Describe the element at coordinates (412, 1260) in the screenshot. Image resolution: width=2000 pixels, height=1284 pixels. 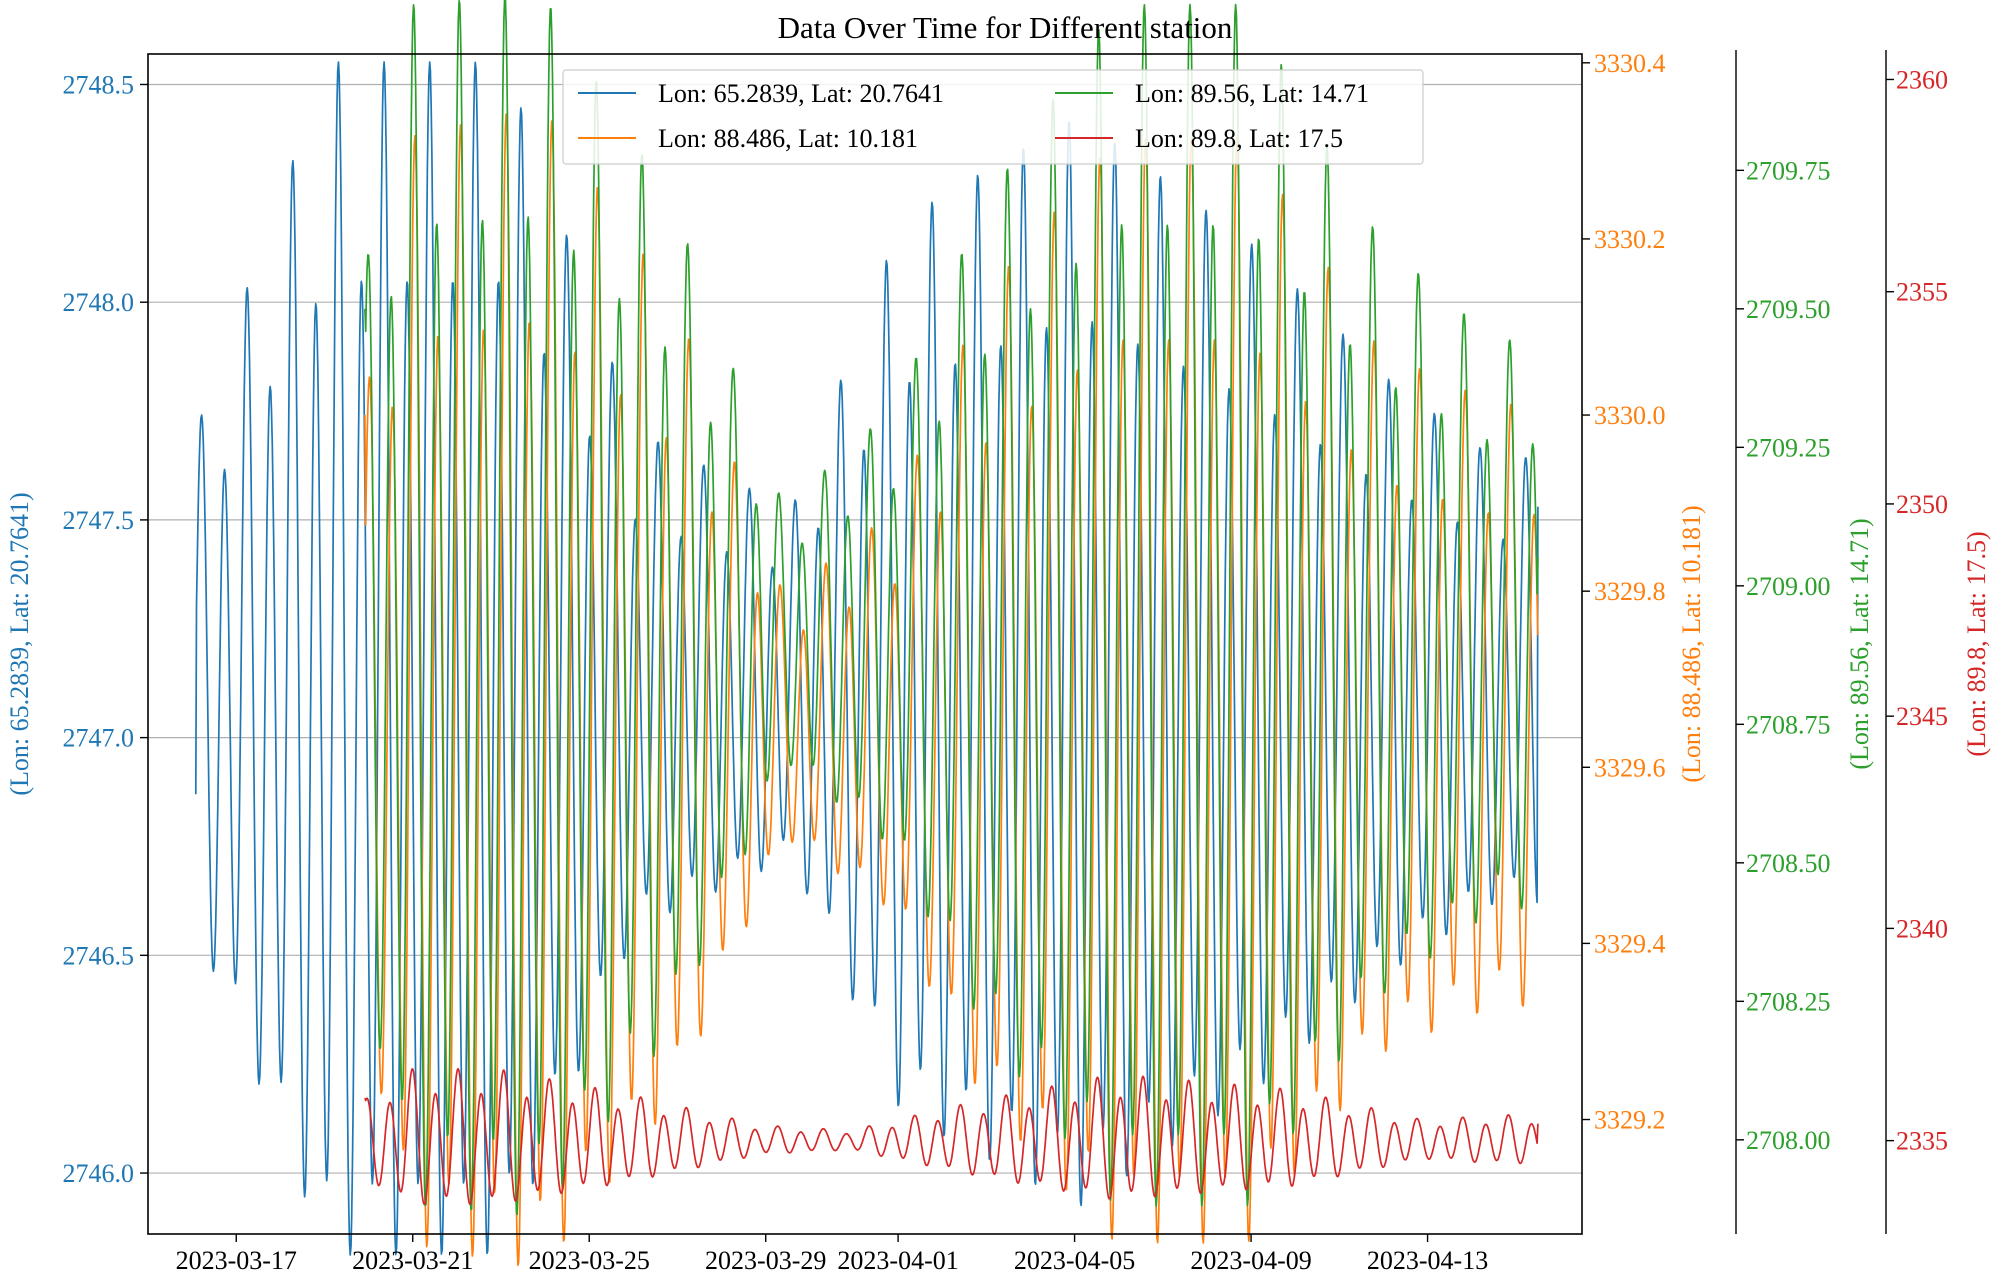
I see `x-tick-label: 2023-03-21` at that location.